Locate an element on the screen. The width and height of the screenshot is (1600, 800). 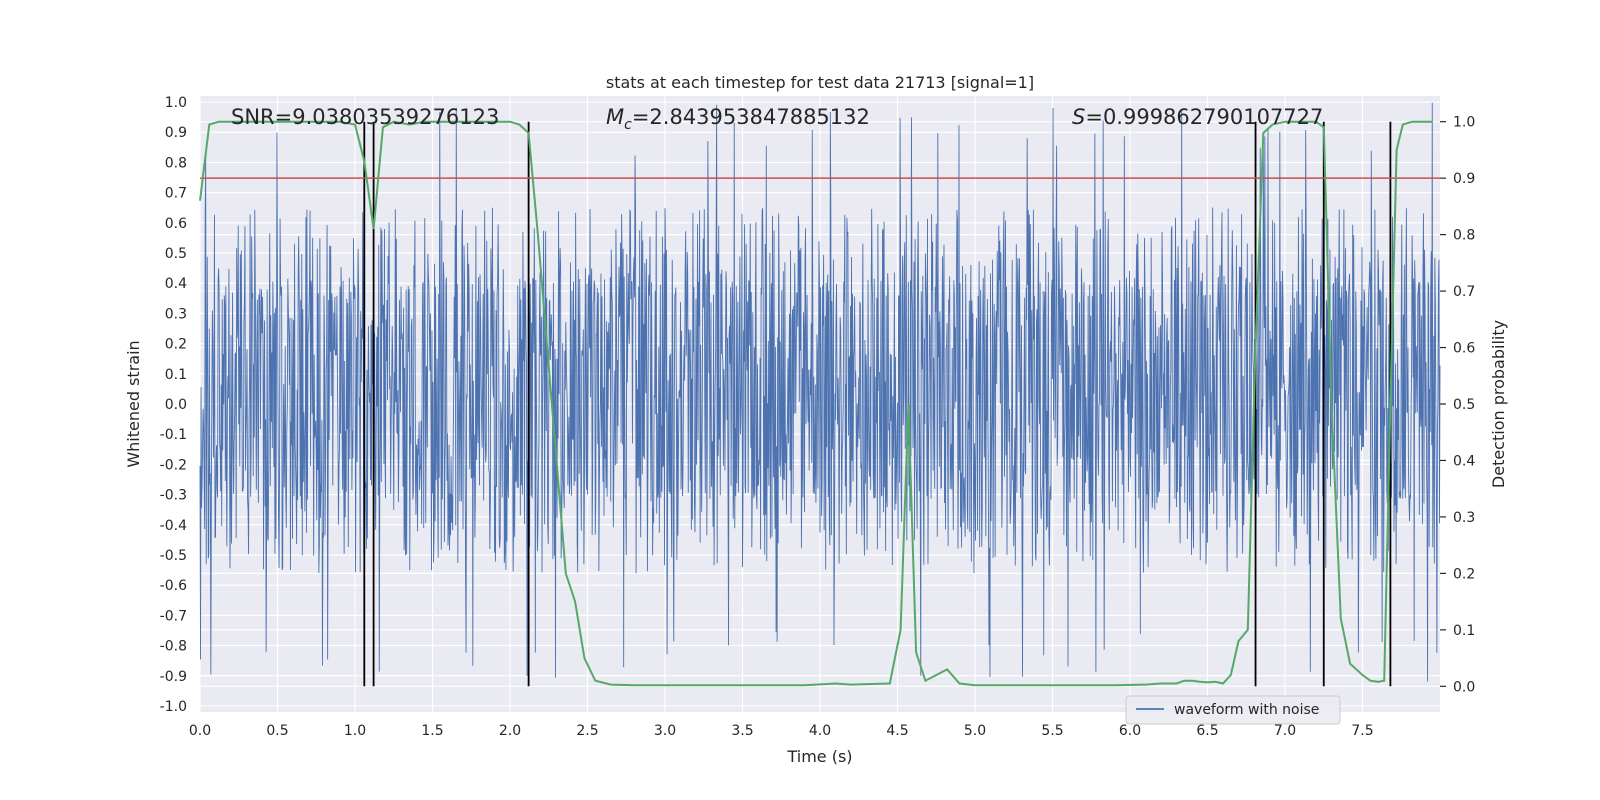
mc-value: =2.843953847885132 is located at coordinates (751, 117).